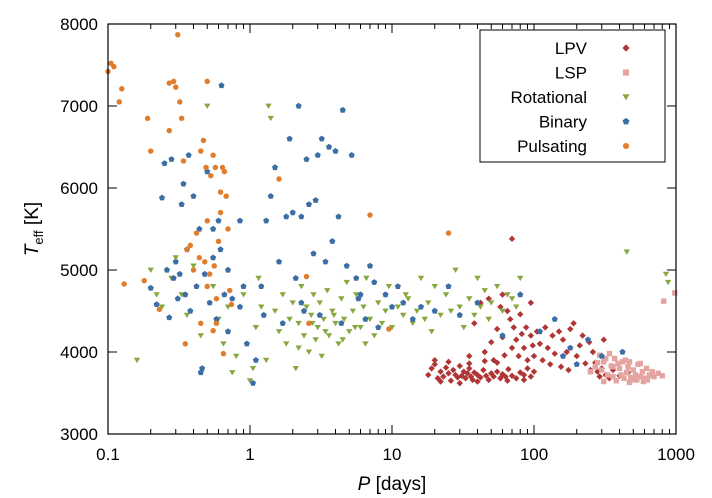  I want to click on legend-item-lsp: LSP, so click(592, 73).